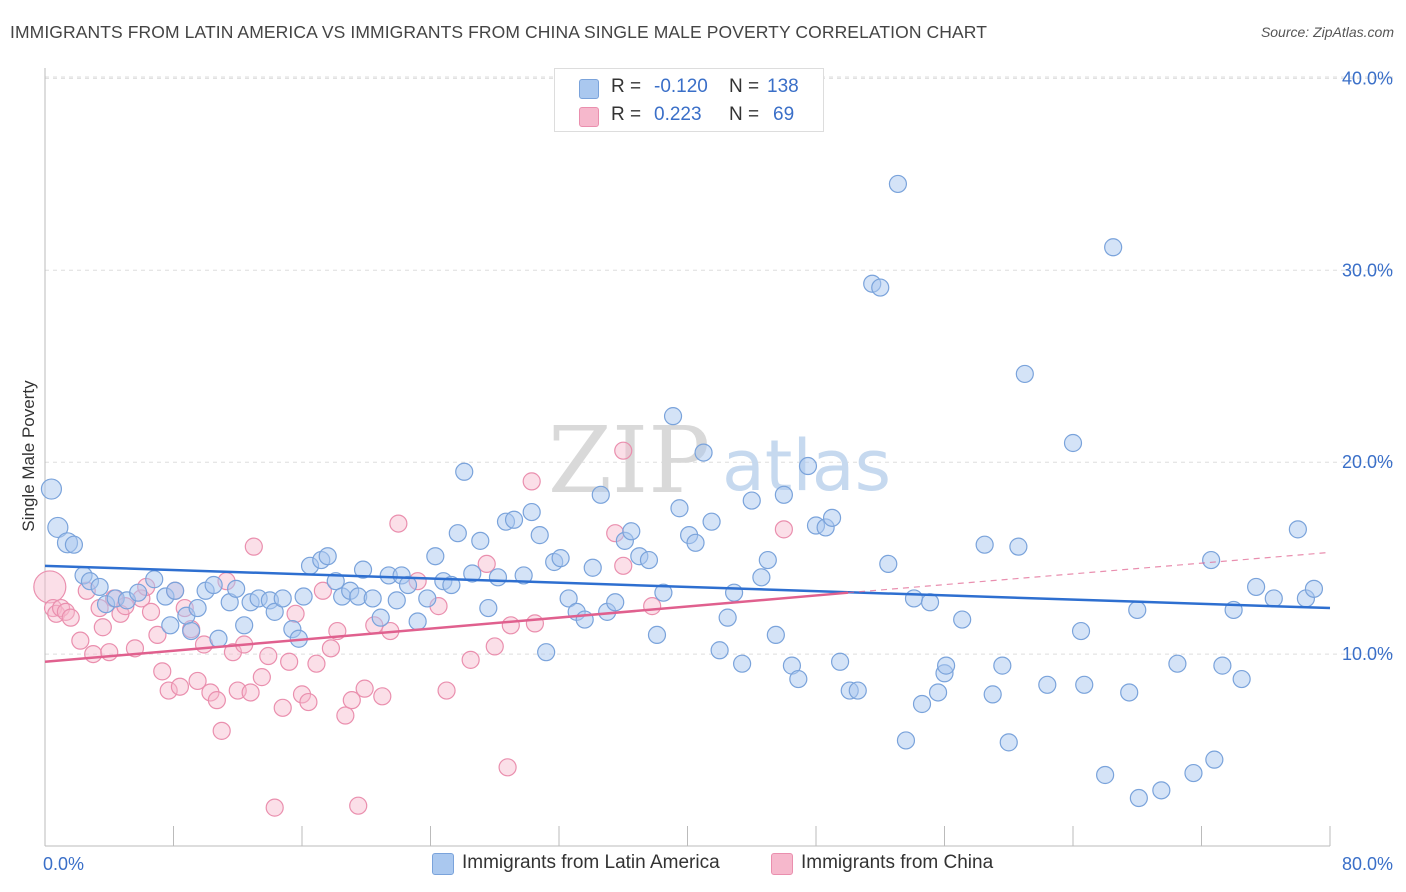  Describe the element at coordinates (591, 862) in the screenshot. I see `bottom-legend-label: Immigrants from Latin America` at that location.